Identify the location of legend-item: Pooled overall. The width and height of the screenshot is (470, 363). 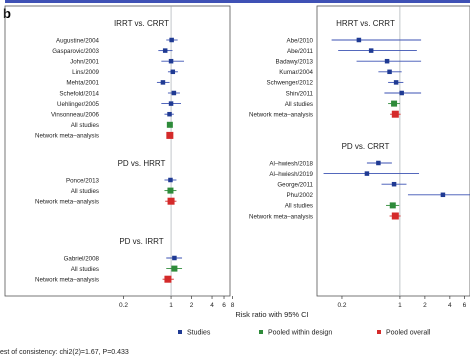
(404, 333).